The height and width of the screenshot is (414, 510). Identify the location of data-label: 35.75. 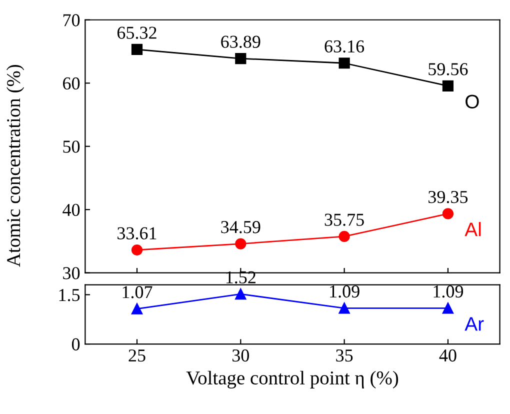
(344, 220).